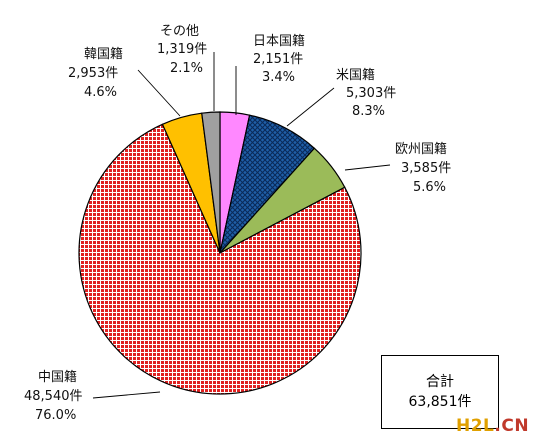  Describe the element at coordinates (159, 93) in the screenshot. I see `leader-line-korea` at that location.